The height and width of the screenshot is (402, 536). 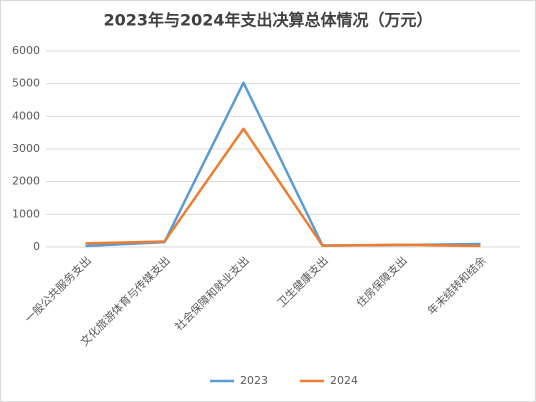 What do you see at coordinates (26, 115) in the screenshot?
I see `y-tick-label: 4000` at bounding box center [26, 115].